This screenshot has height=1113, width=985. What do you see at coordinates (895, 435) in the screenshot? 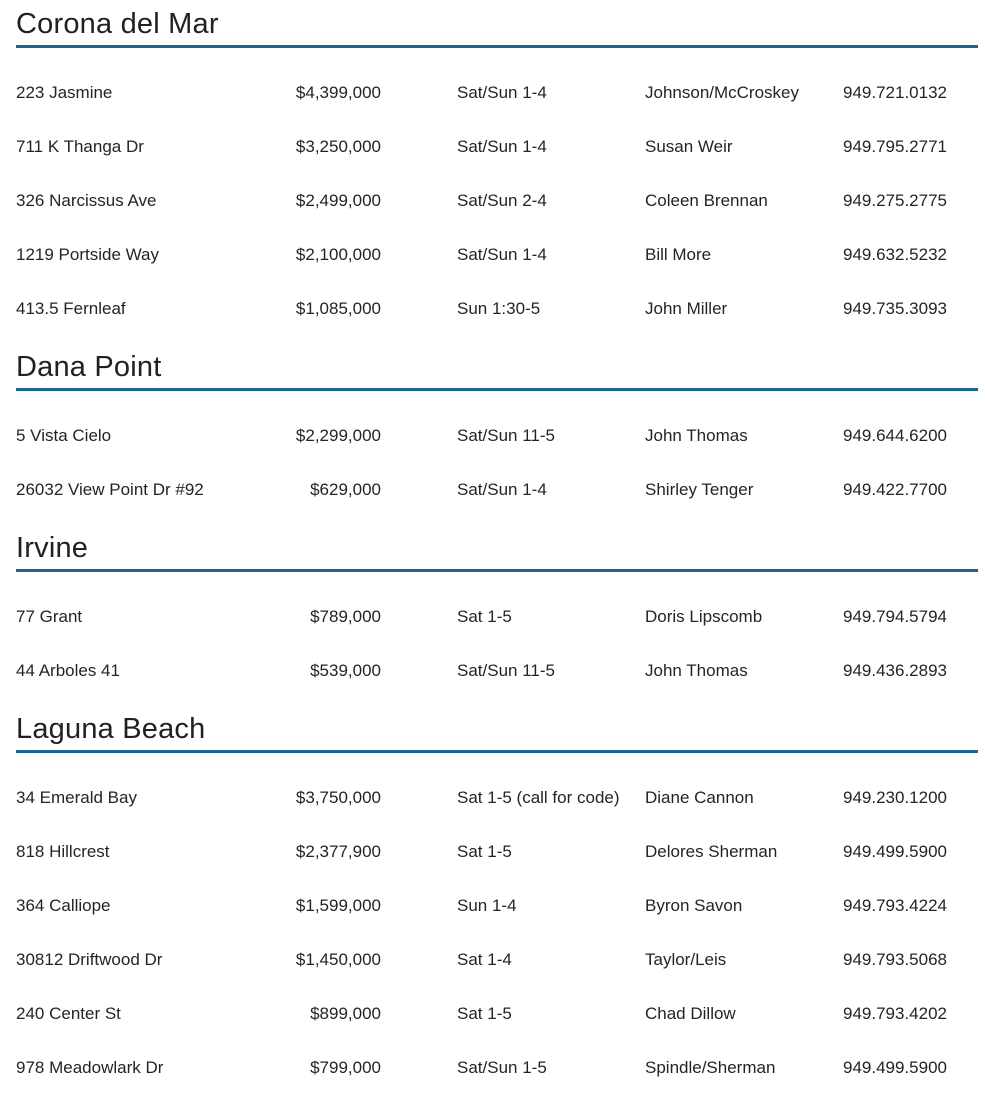
I see `listing-phone: 949.644.6200` at bounding box center [895, 435].